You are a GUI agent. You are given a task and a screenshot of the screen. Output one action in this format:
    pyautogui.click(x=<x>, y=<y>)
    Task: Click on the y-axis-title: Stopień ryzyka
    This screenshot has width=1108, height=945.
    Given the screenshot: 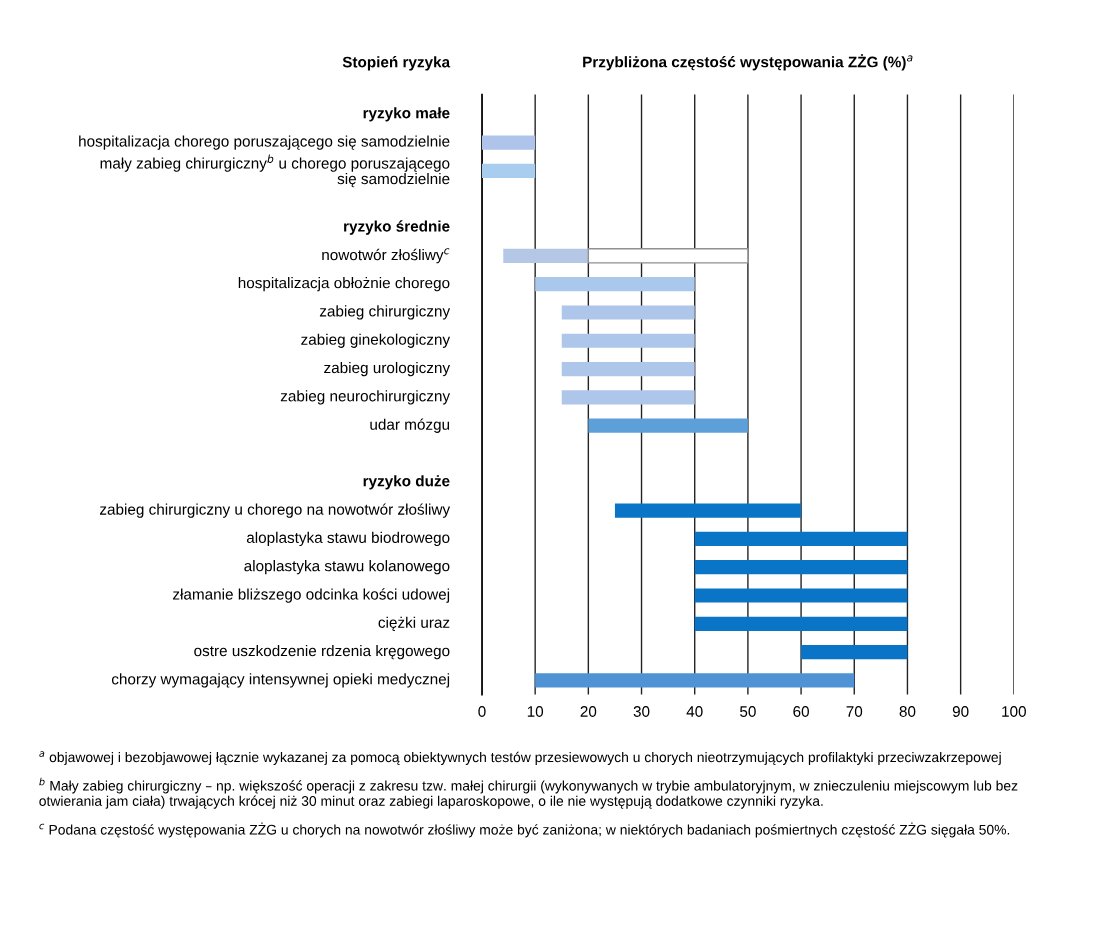 What is the action you would take?
    pyautogui.click(x=396, y=63)
    